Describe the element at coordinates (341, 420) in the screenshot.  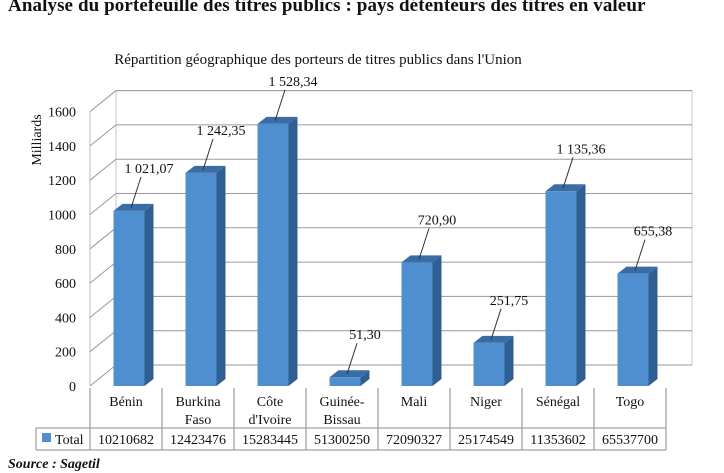
I see `x-tick-label: Bissau` at that location.